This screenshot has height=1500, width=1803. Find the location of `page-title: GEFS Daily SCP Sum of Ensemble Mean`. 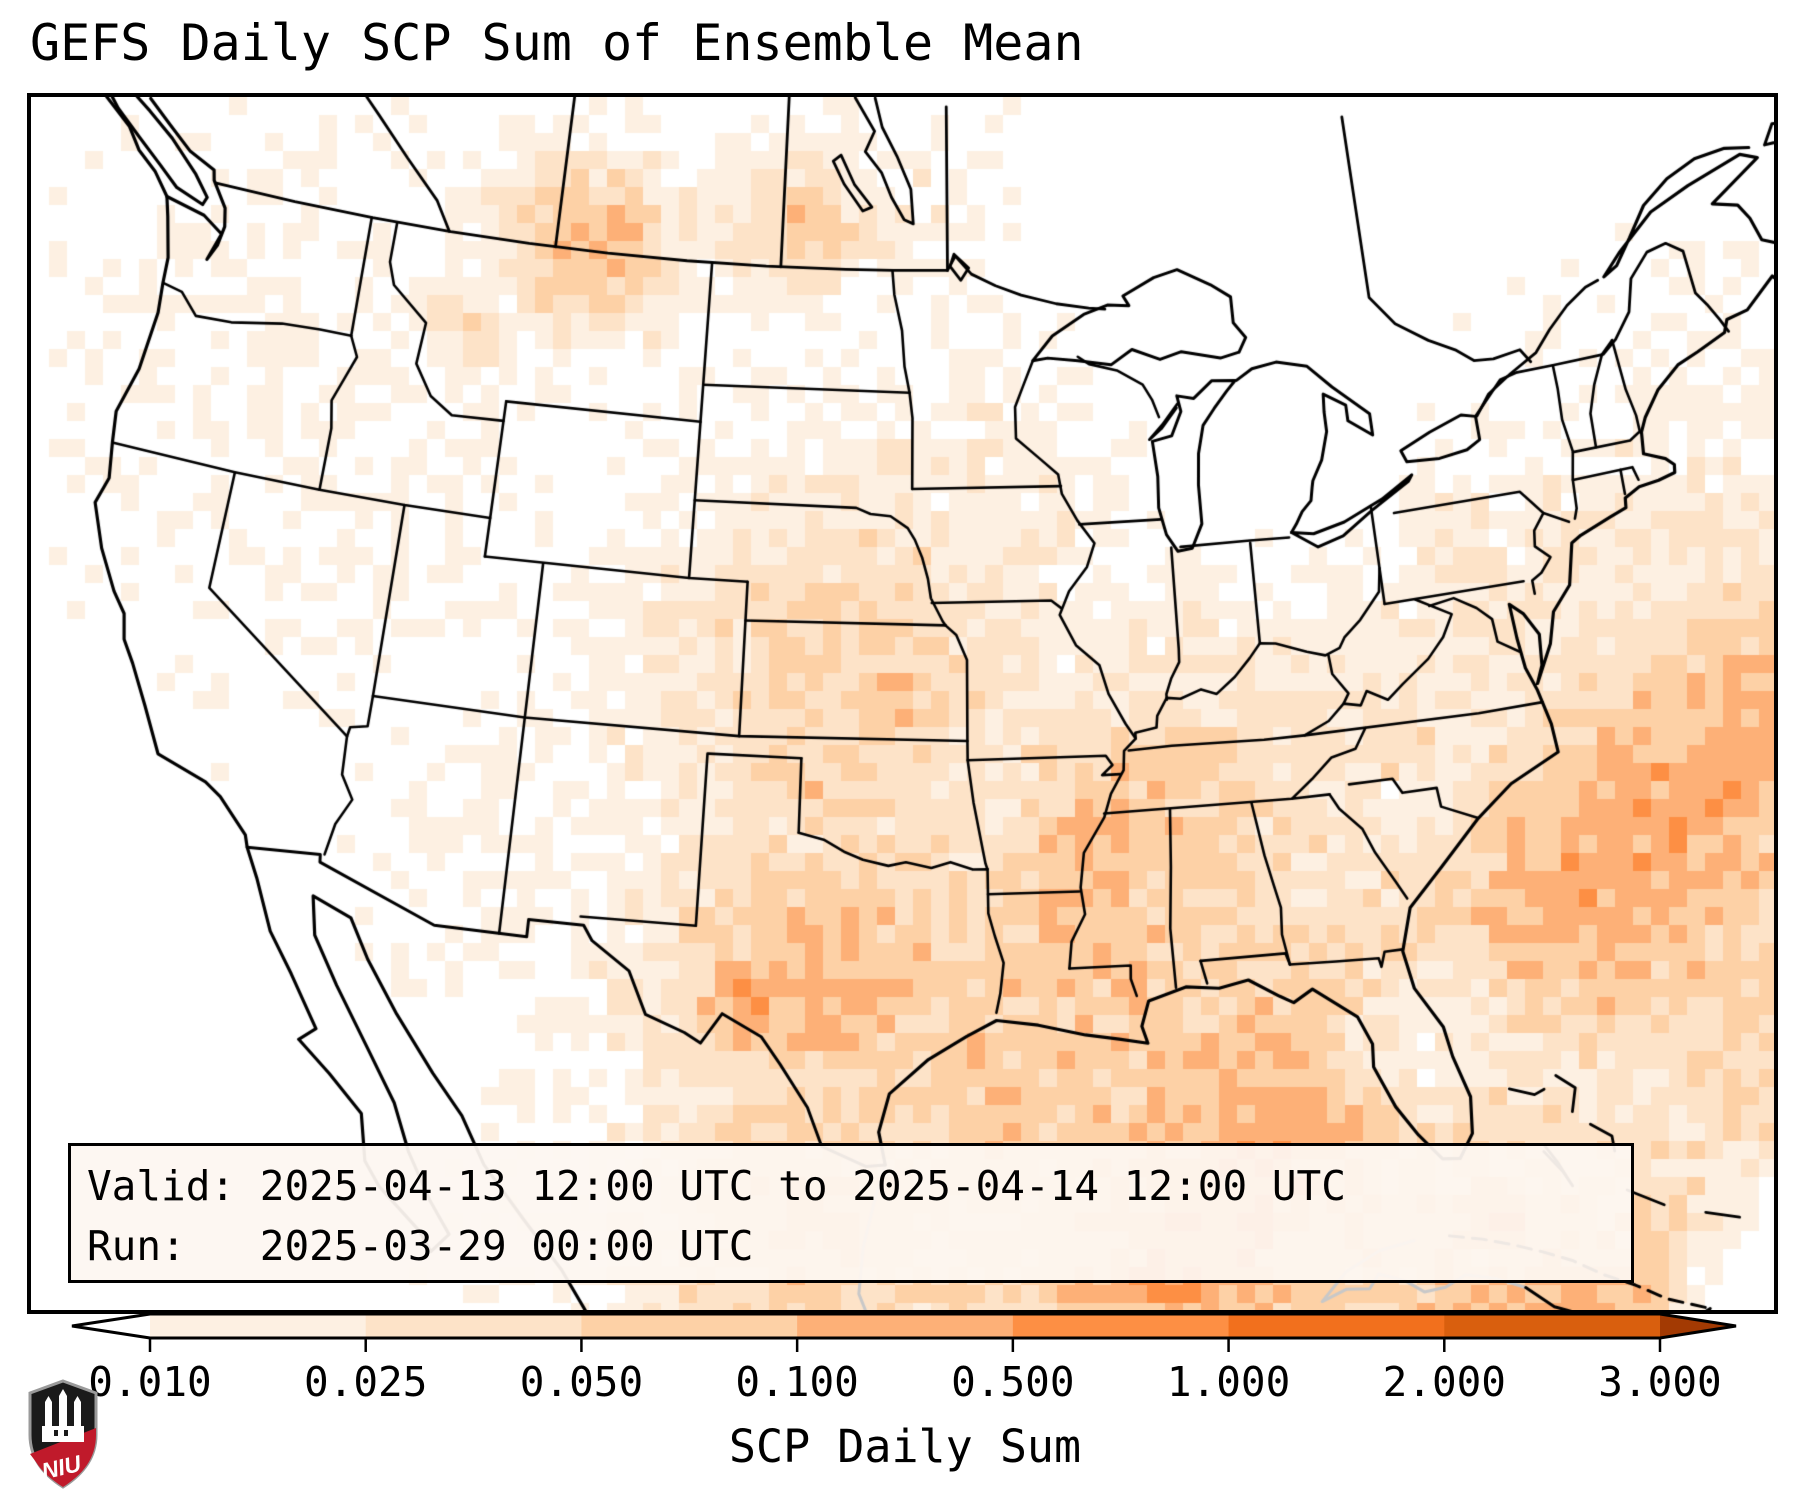

page-title: GEFS Daily SCP Sum of Ensemble Mean is located at coordinates (557, 43).